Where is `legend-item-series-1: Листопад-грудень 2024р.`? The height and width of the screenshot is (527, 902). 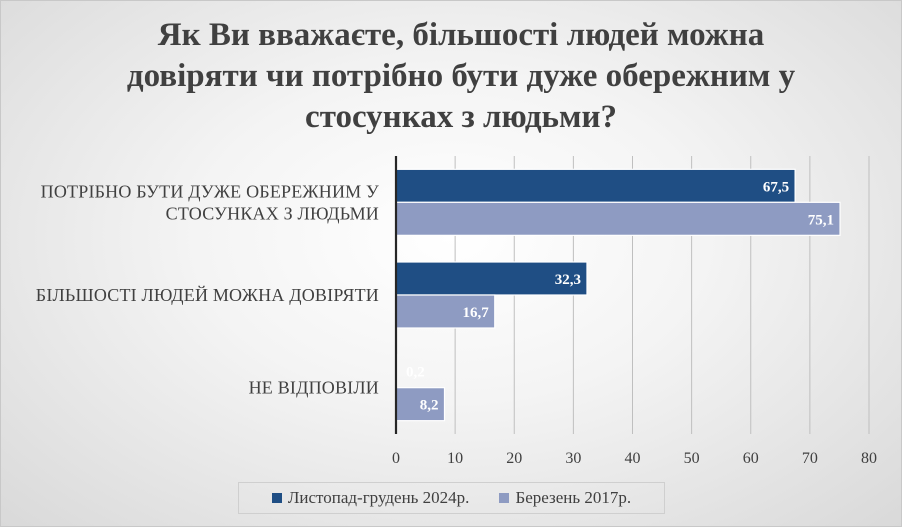 legend-item-series-1: Листопад-грудень 2024р. is located at coordinates (370, 498).